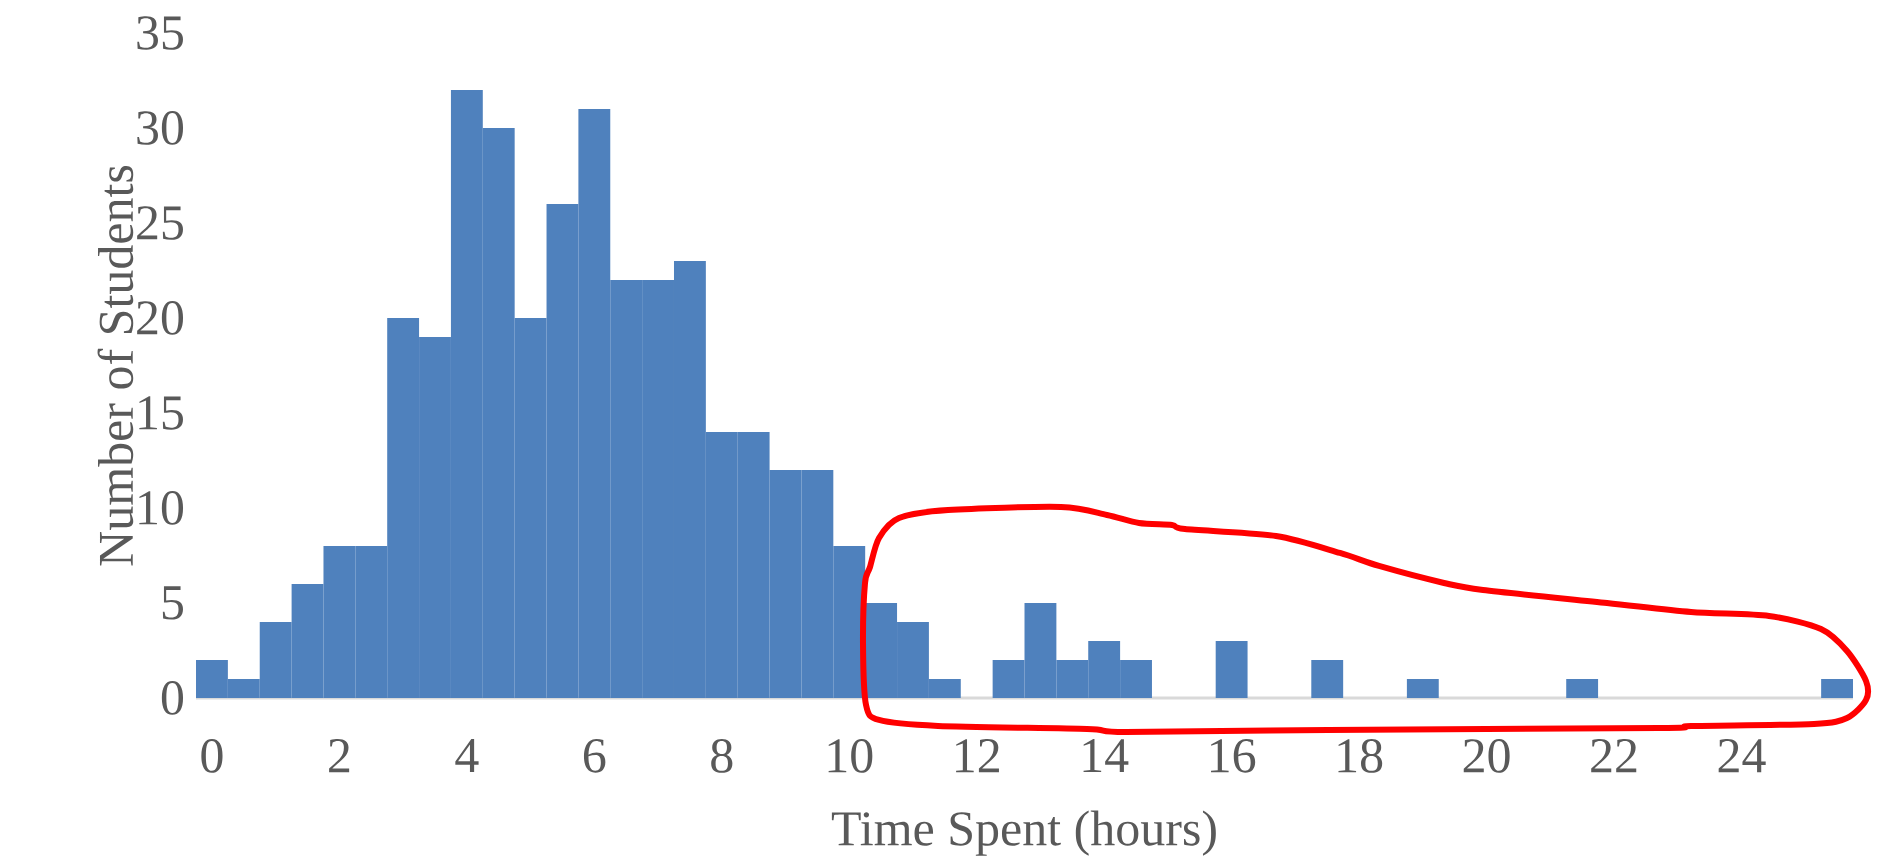 Image resolution: width=1878 pixels, height=866 pixels. What do you see at coordinates (1233, 756) in the screenshot?
I see `x-tick-label: 16` at bounding box center [1233, 756].